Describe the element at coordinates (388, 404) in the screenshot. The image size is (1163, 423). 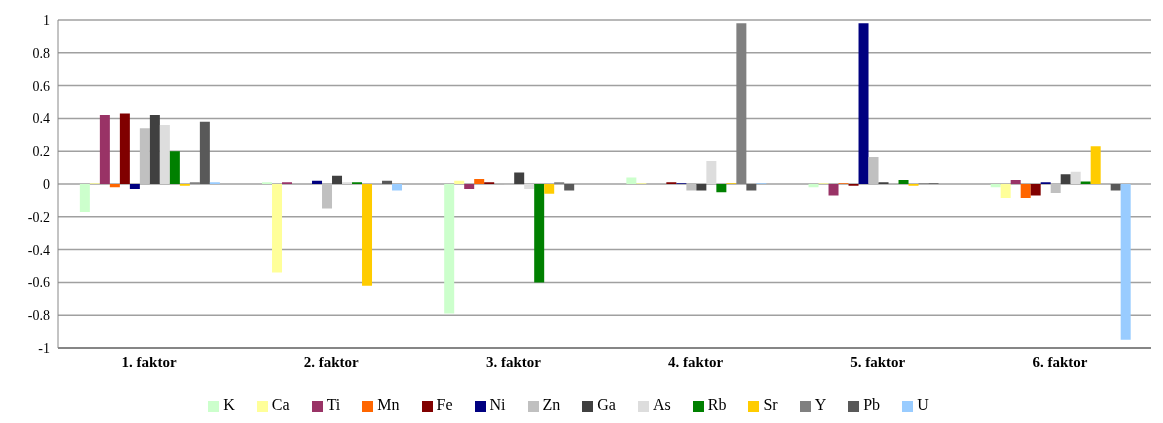
I see `legend-label: Mn` at that location.